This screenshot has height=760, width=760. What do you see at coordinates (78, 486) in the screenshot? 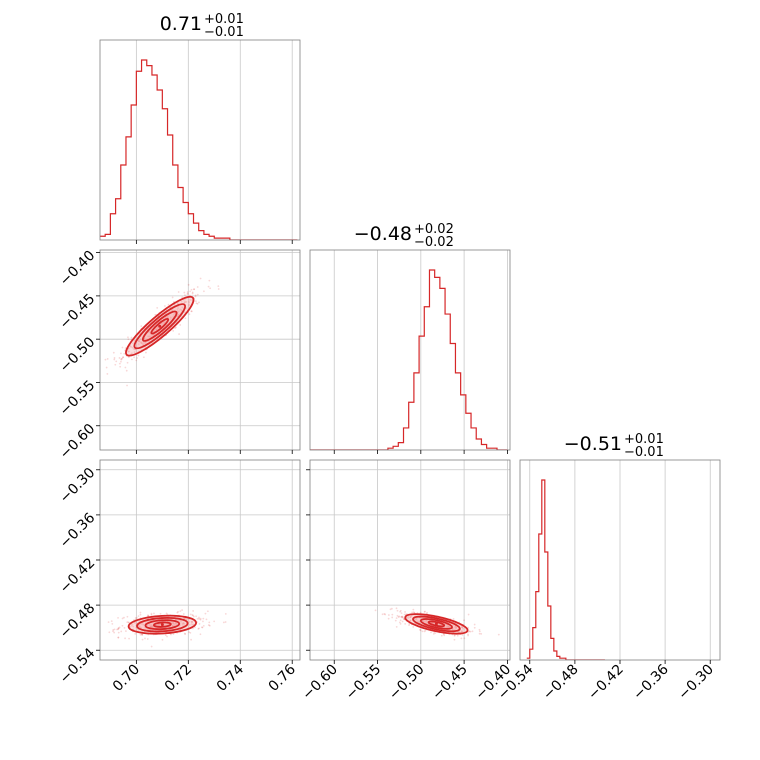
I see `y-tick-label: −0.30` at bounding box center [78, 486].